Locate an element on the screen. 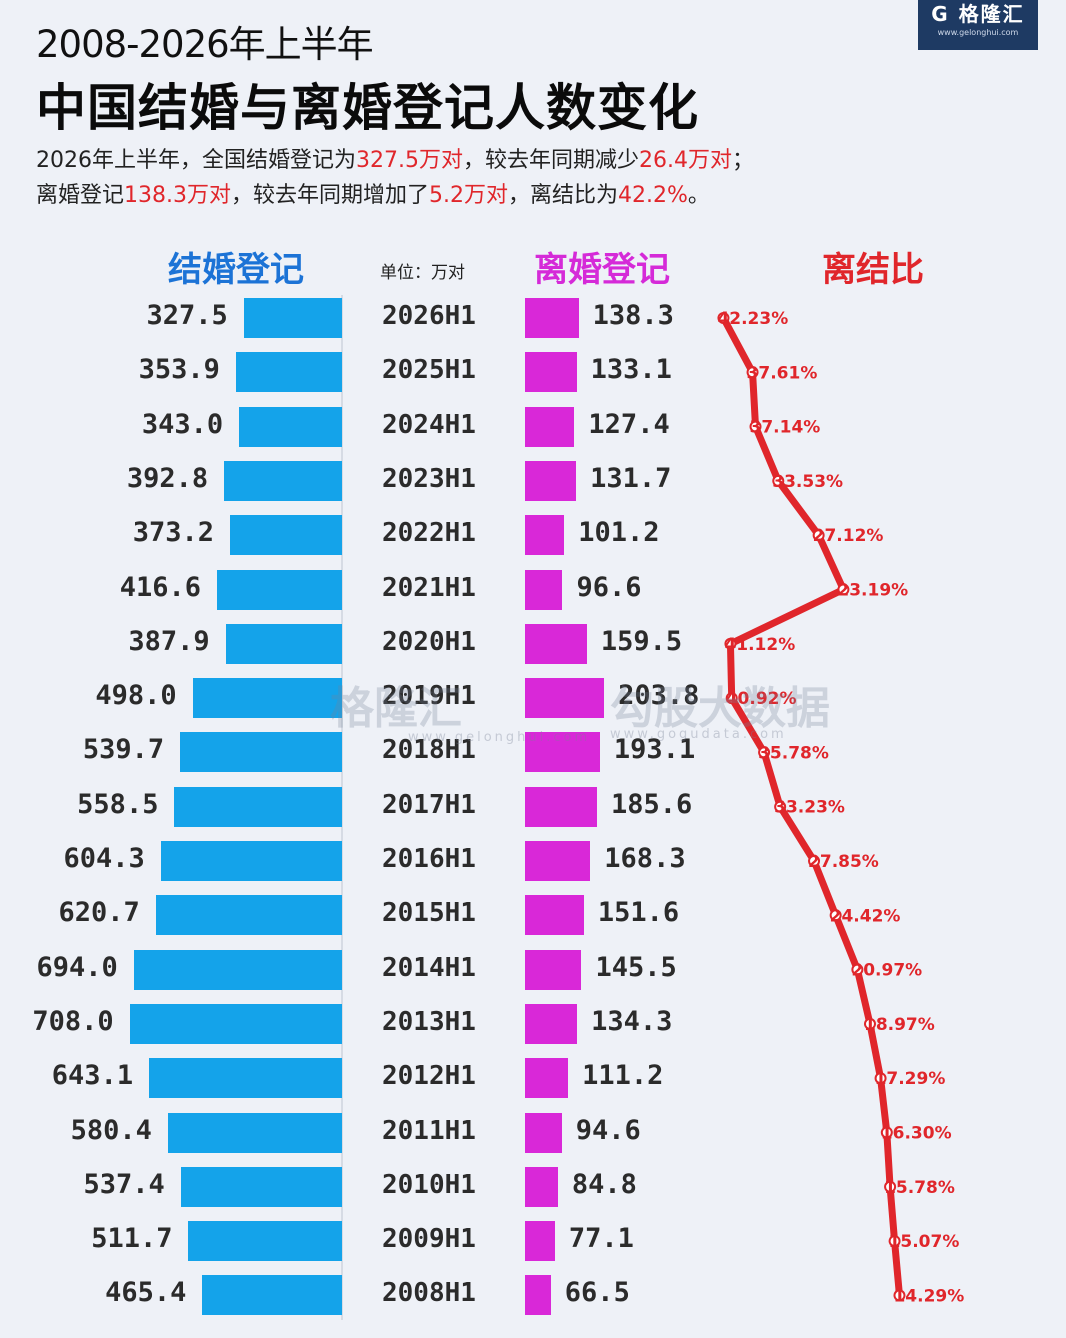 Image resolution: width=1066 pixels, height=1338 pixels. marriage-value-label: 537.4 is located at coordinates (124, 1184).